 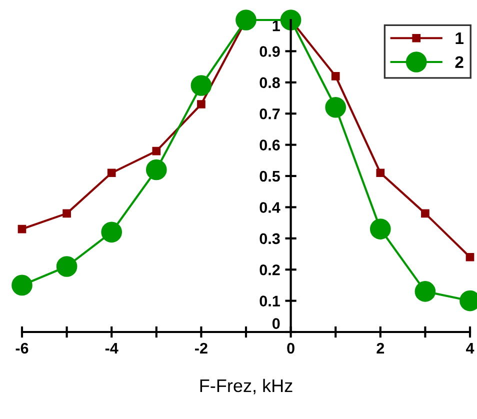 What do you see at coordinates (290, 348) in the screenshot?
I see `x-tick-label: 0` at bounding box center [290, 348].